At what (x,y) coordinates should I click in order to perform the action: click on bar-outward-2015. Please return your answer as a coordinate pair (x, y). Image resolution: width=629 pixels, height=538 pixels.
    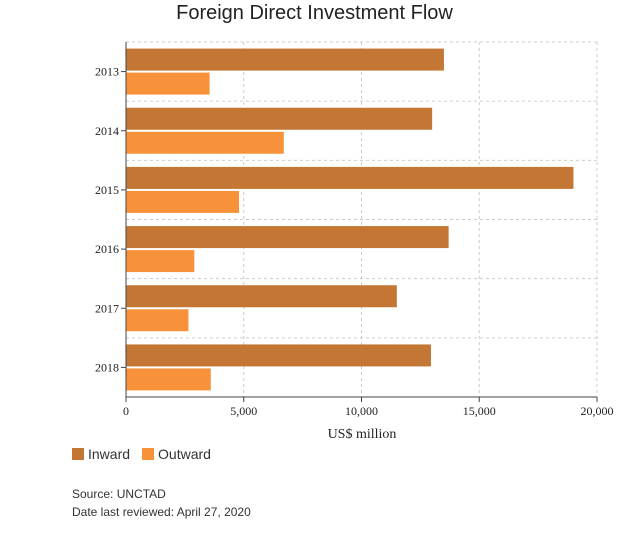
    Looking at the image, I should click on (183, 201).